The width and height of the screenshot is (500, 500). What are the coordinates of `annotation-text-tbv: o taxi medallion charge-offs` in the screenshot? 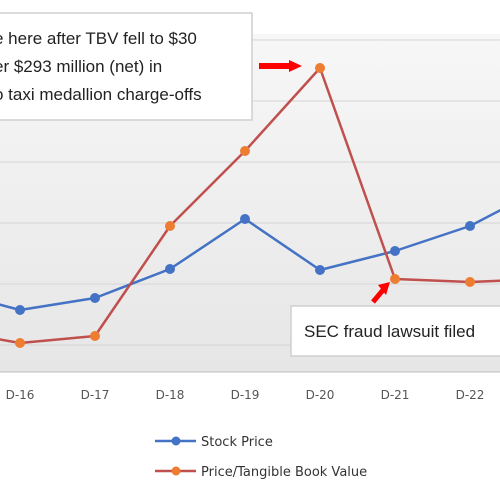 It's located at (101, 94).